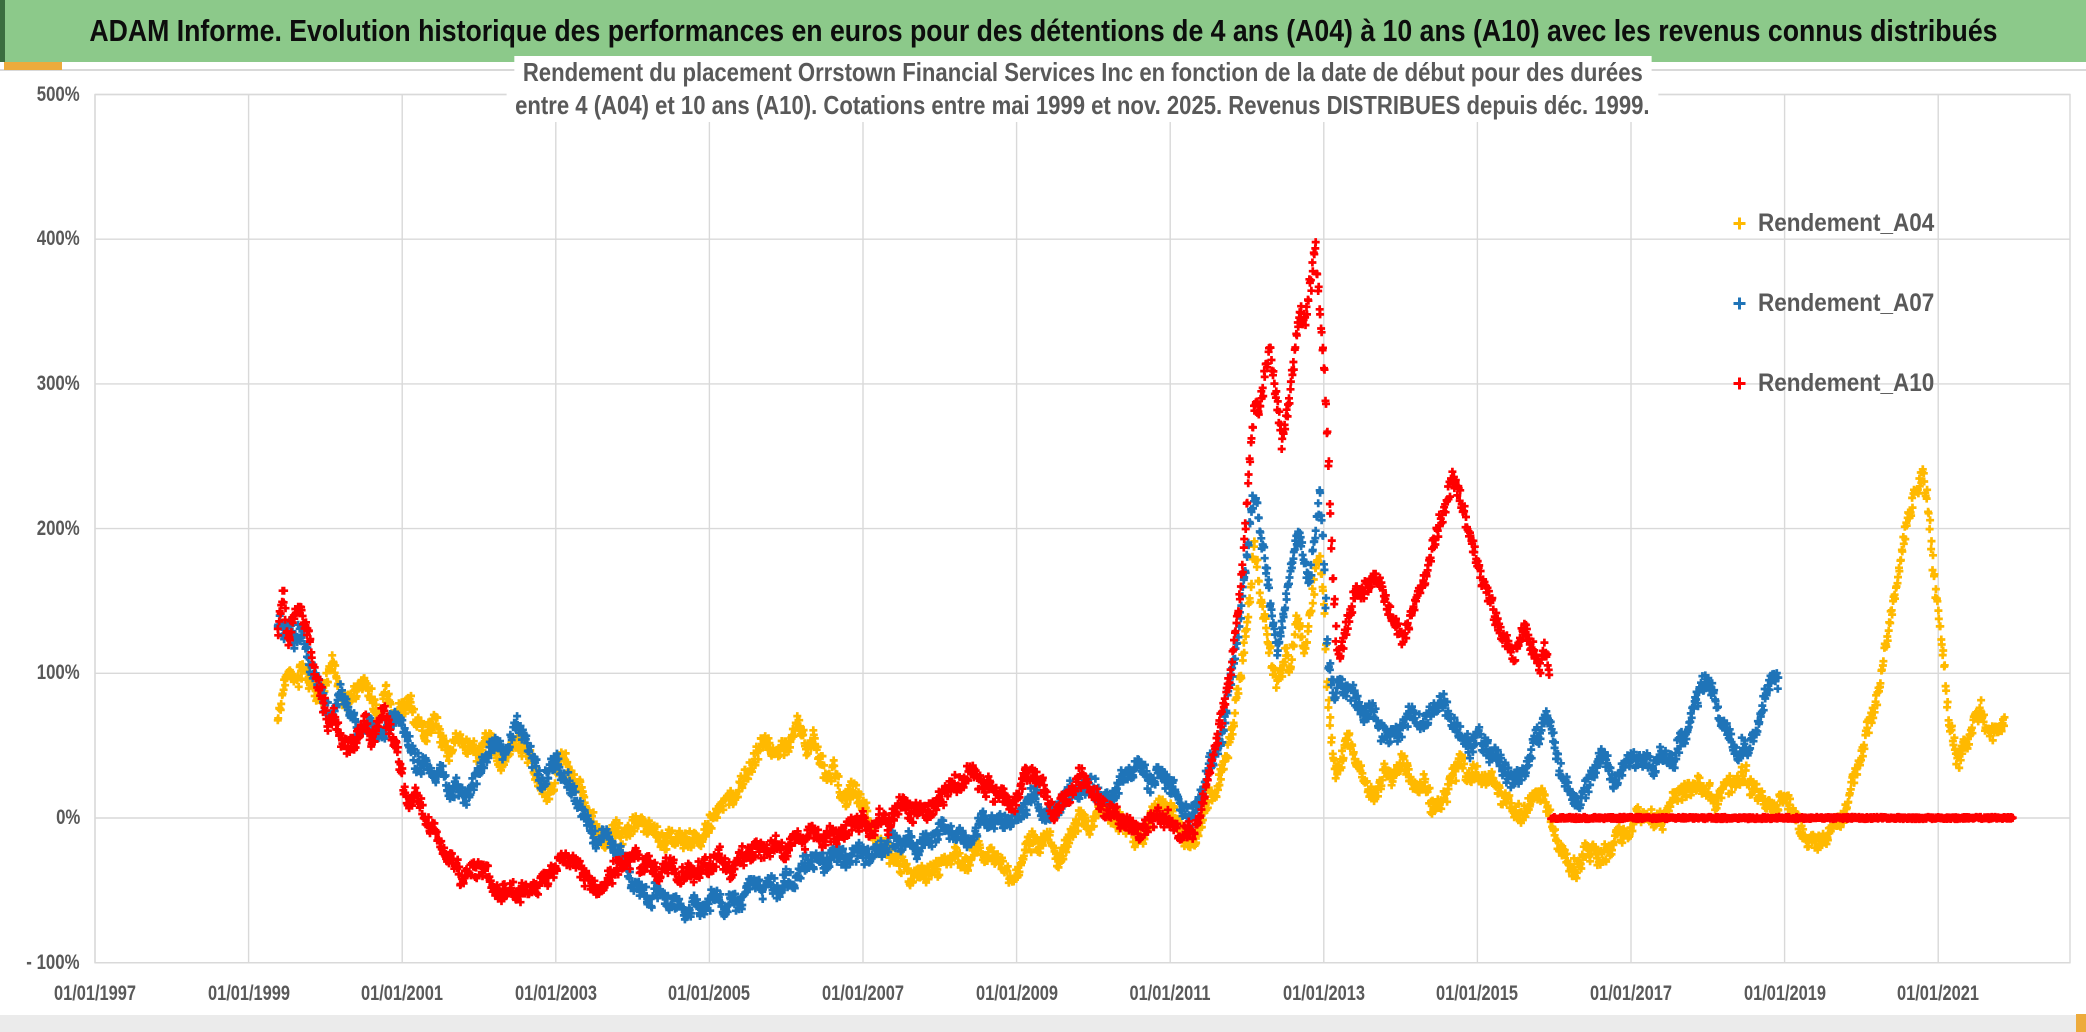  What do you see at coordinates (1784, 993) in the screenshot?
I see `x-tick-label: 01/01/2019` at bounding box center [1784, 993].